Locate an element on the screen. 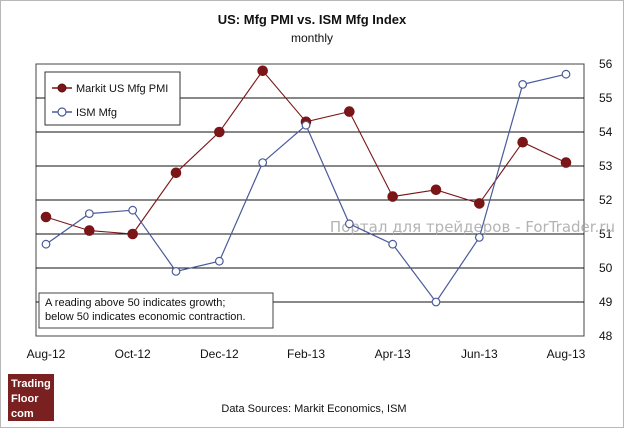 Image resolution: width=624 pixels, height=428 pixels. legend-label-ism: ISM Mfg is located at coordinates (96, 113).